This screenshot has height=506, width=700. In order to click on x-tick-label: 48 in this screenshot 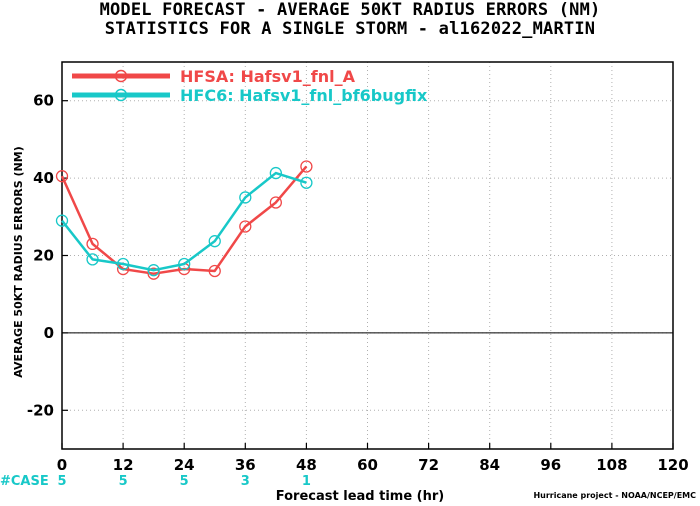, I will do `click(306, 465)`.